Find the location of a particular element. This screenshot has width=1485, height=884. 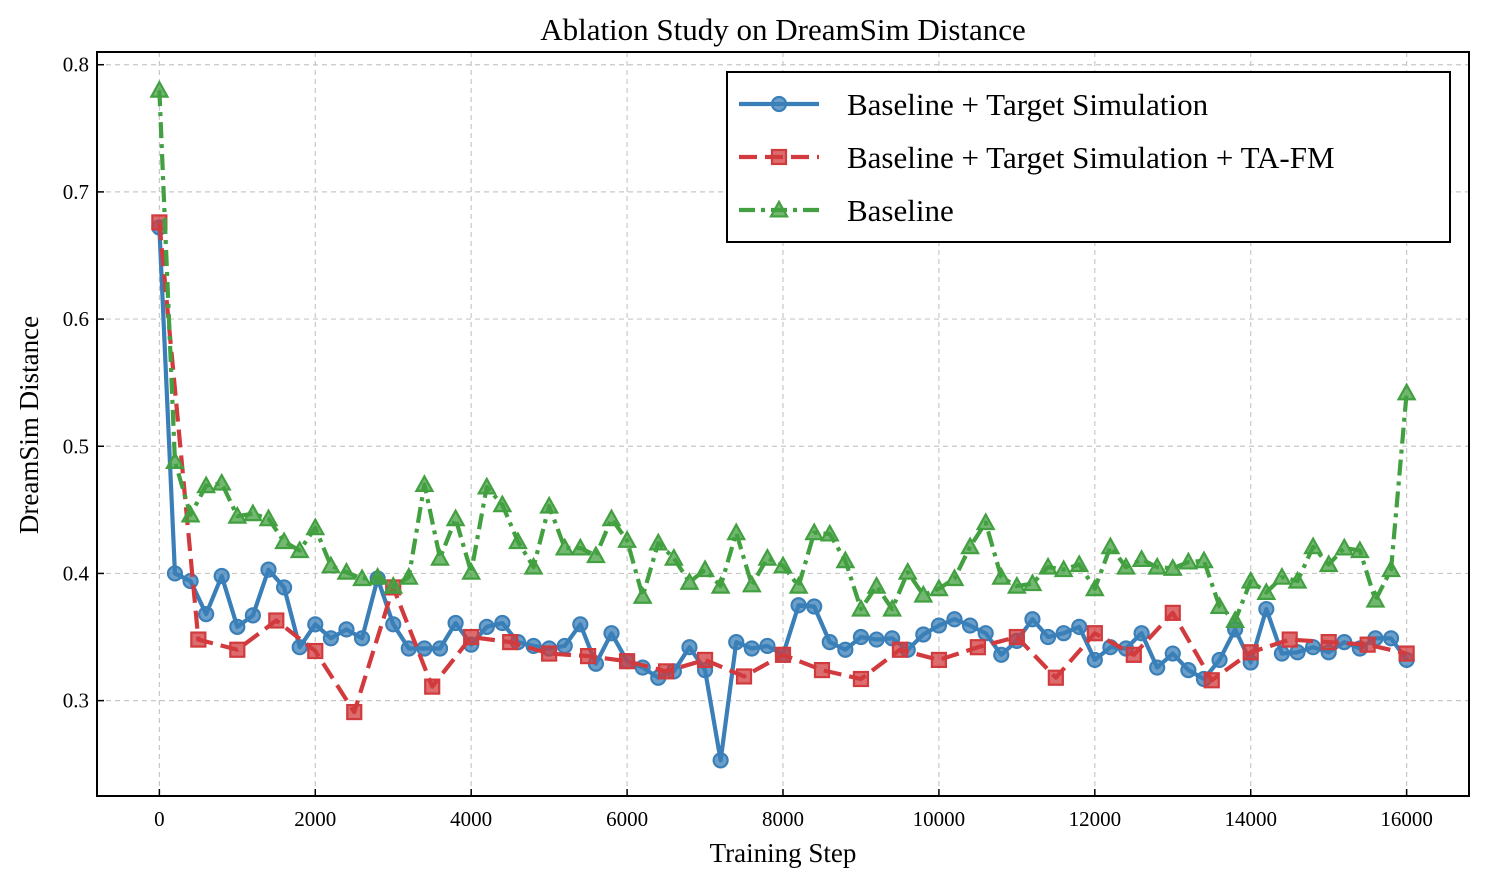

y-tick-label: 0.3 is located at coordinates (76, 701).